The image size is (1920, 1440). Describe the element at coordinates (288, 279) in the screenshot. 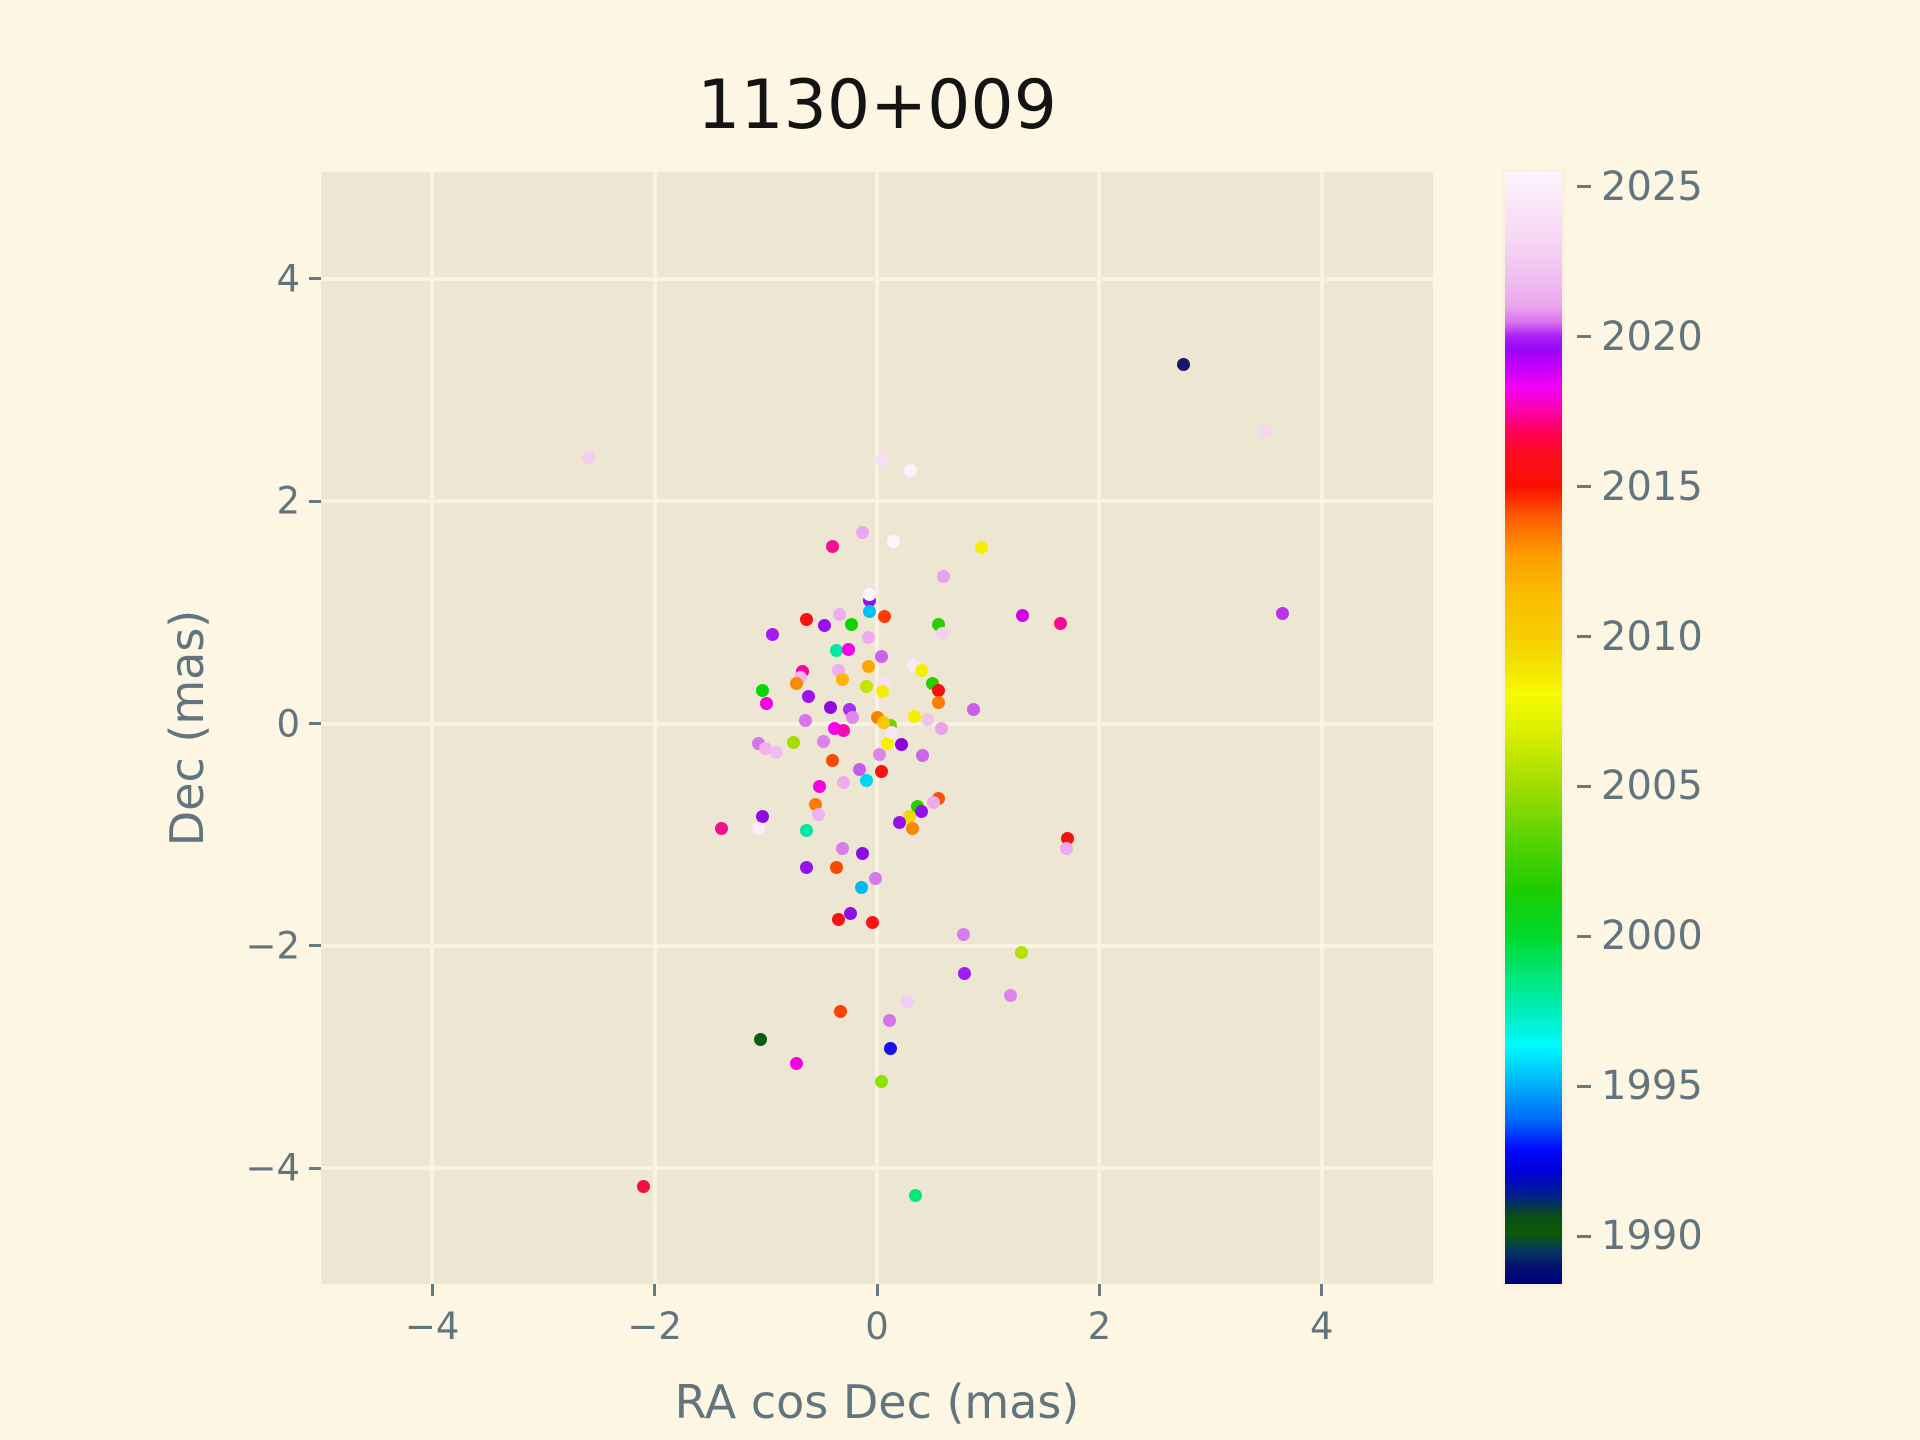

I see `y-tick-label: 4` at that location.